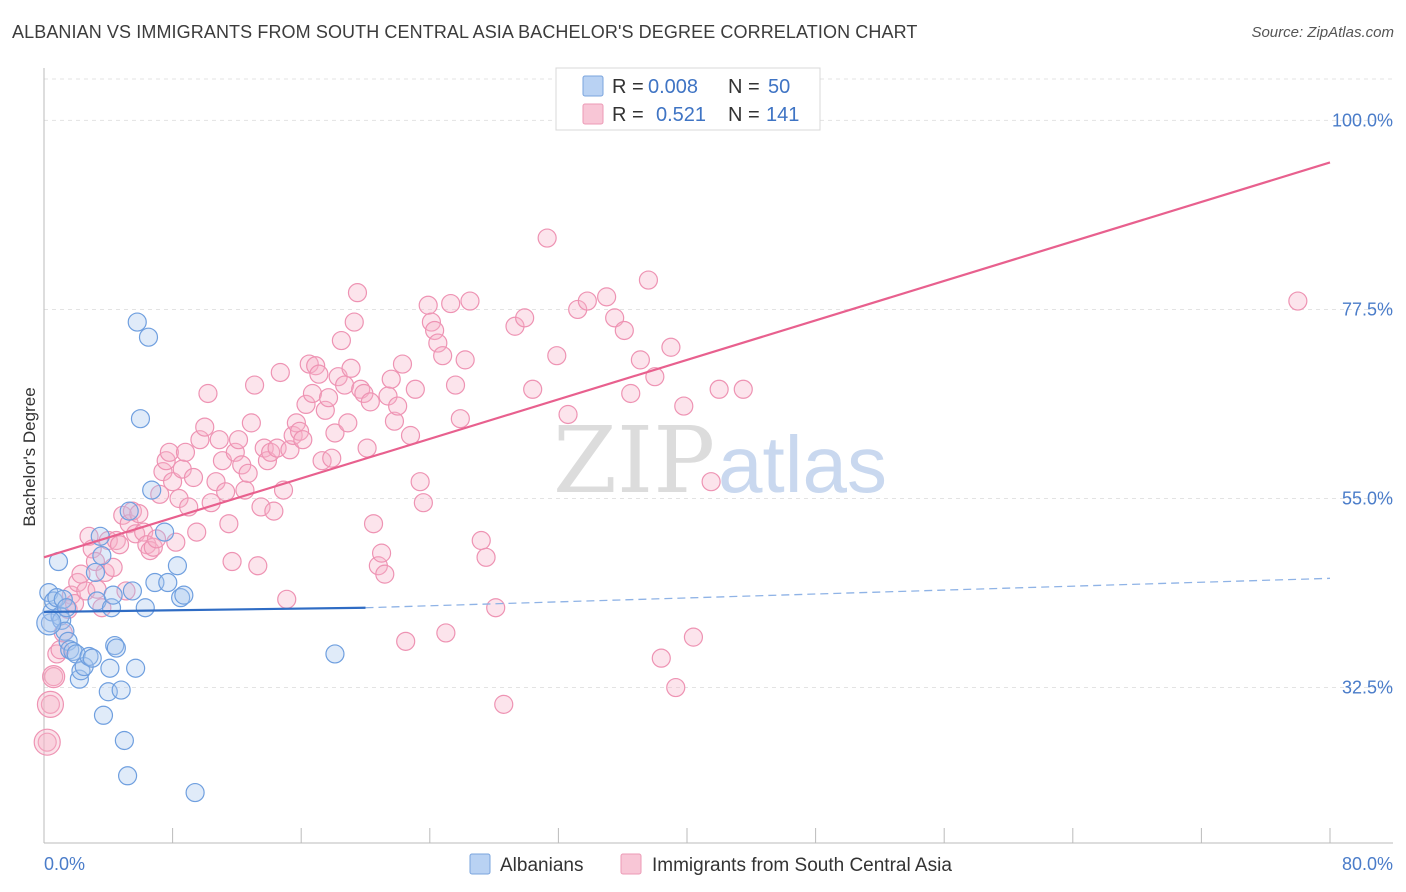 This screenshot has height=892, width=1406. What do you see at coordinates (628, 87) in the screenshot?
I see `legend-r-label-1: R =` at bounding box center [628, 87].